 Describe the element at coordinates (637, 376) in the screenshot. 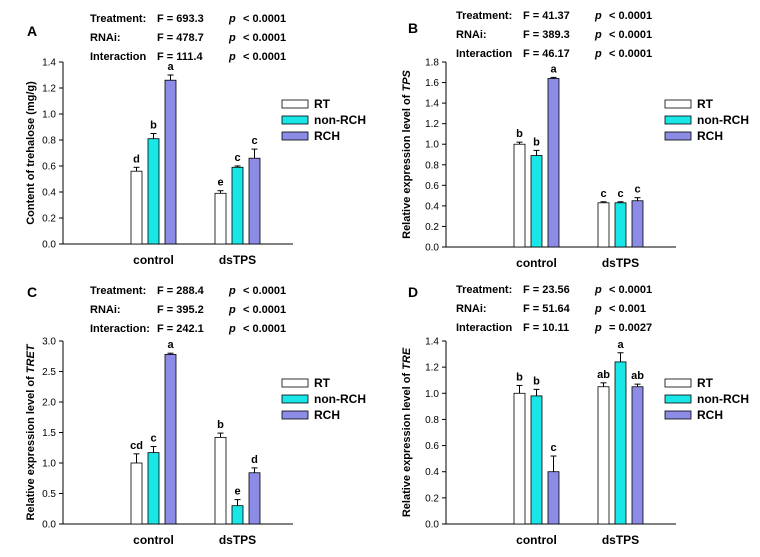

I see `significance-letter: ab` at that location.